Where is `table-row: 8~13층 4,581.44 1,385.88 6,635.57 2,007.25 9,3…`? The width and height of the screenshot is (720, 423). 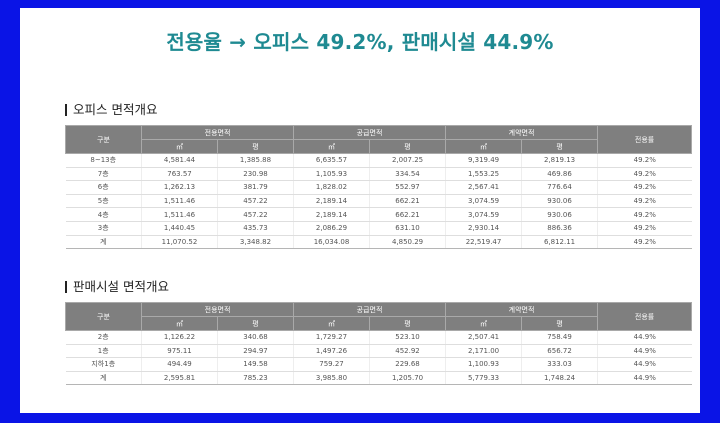
table-row: 8~13층 4,581.44 1,385.88 6,635.57 2,007.25 9,3… is located at coordinates (378, 160).